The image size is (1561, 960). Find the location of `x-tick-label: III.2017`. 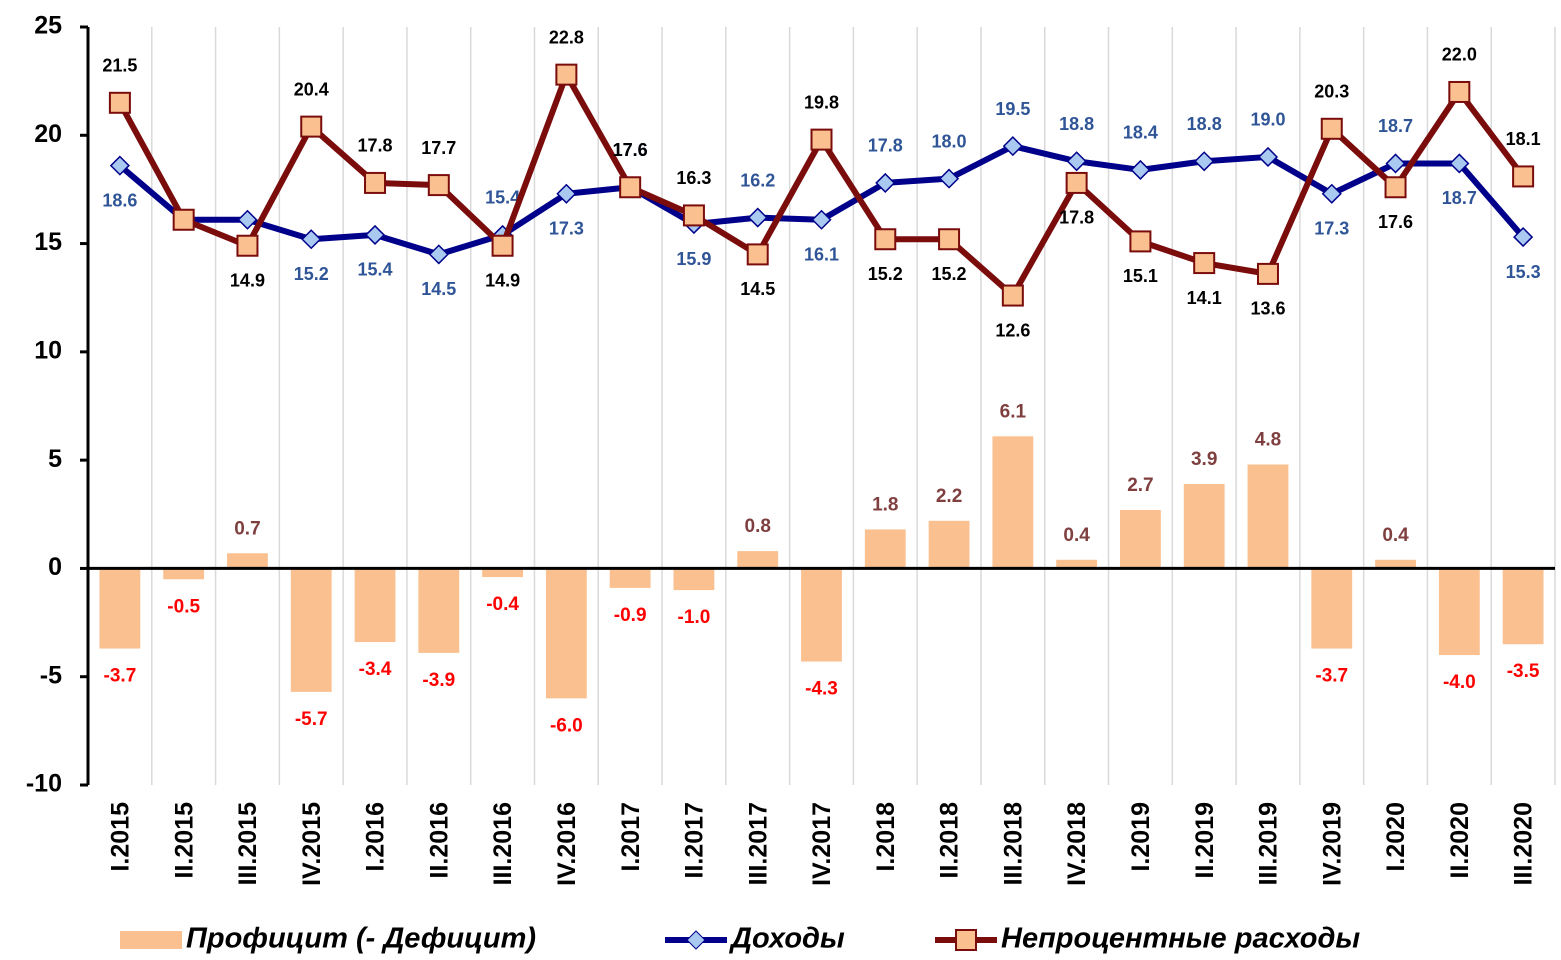

x-tick-label: III.2017 is located at coordinates (758, 843).